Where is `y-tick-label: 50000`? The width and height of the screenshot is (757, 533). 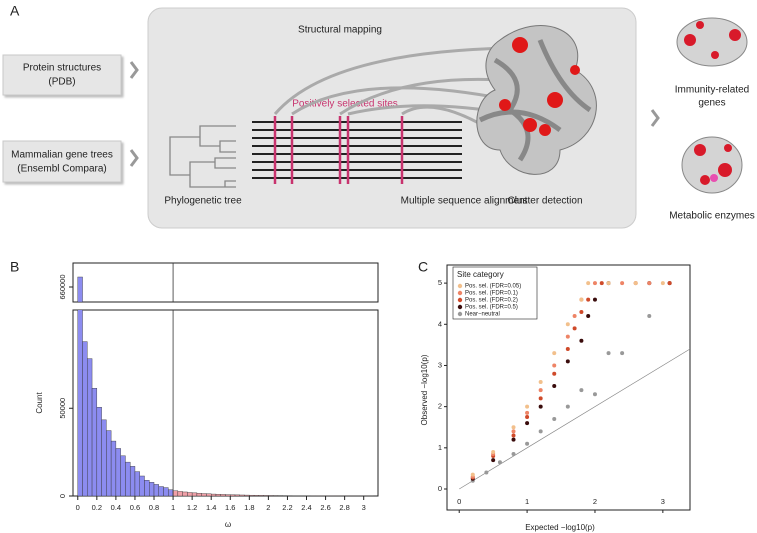
y-tick-label: 50000 is located at coordinates (62, 408).